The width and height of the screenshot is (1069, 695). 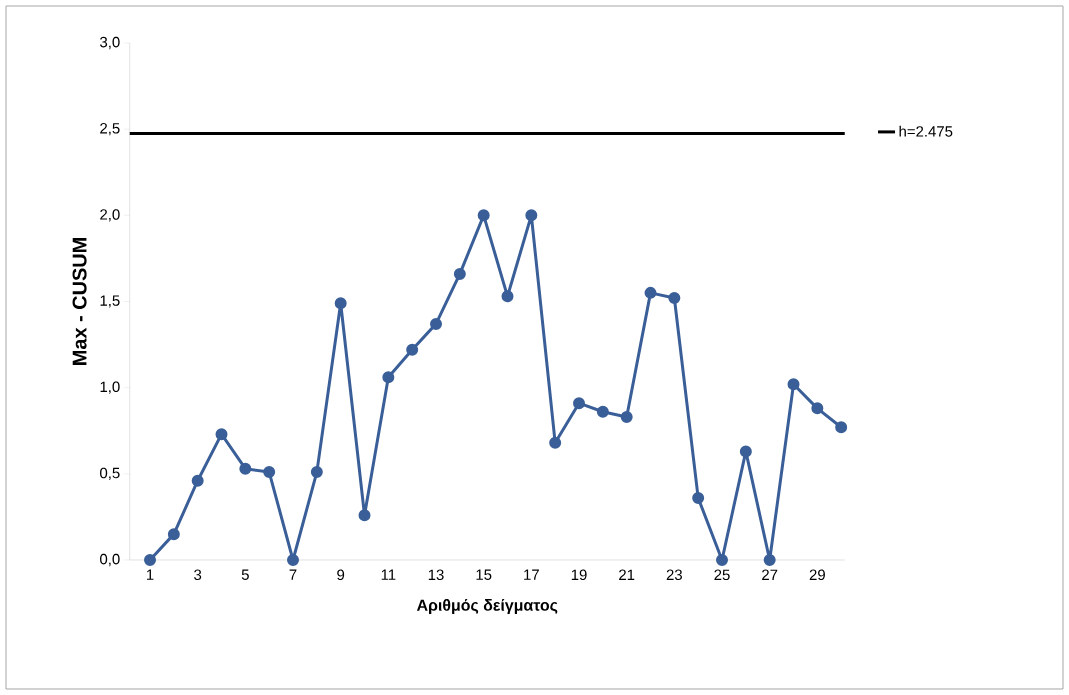 What do you see at coordinates (770, 574) in the screenshot?
I see `x-tick-label: 27` at bounding box center [770, 574].